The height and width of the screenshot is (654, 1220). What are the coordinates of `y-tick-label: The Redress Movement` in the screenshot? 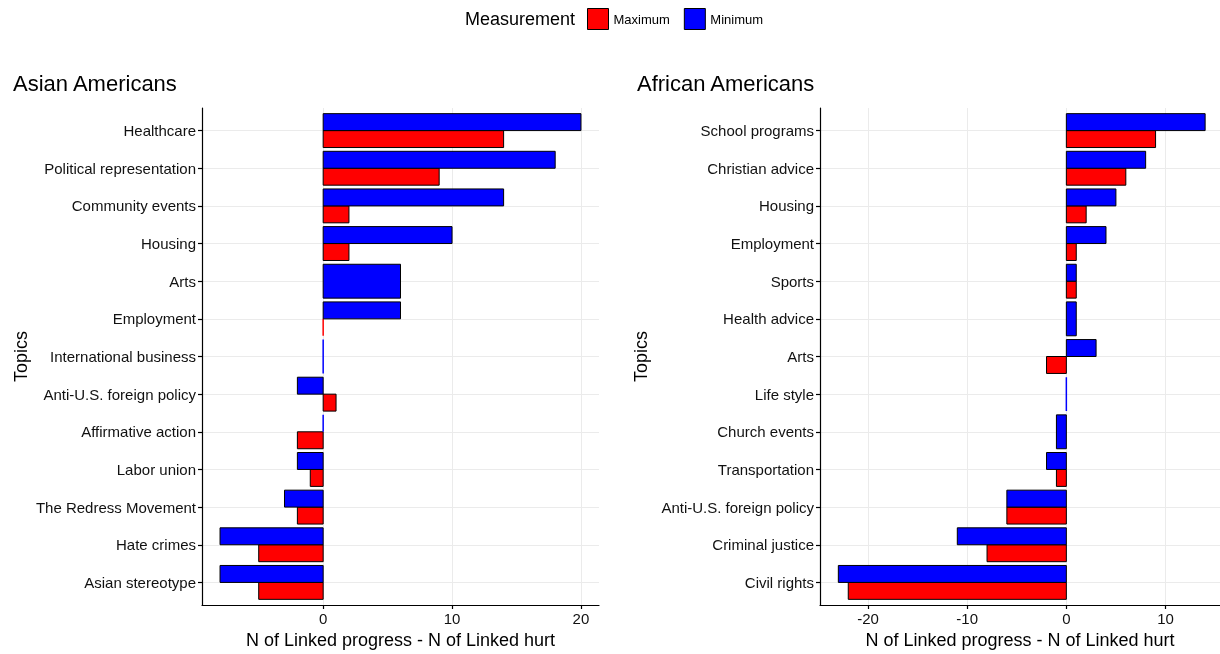 It's located at (116, 507).